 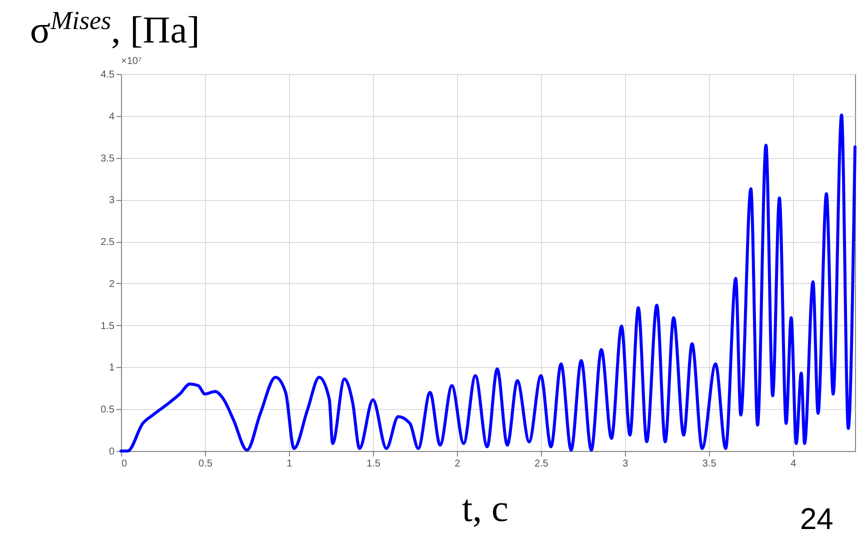 I want to click on text: ×10⁷, so click(x=131, y=61).